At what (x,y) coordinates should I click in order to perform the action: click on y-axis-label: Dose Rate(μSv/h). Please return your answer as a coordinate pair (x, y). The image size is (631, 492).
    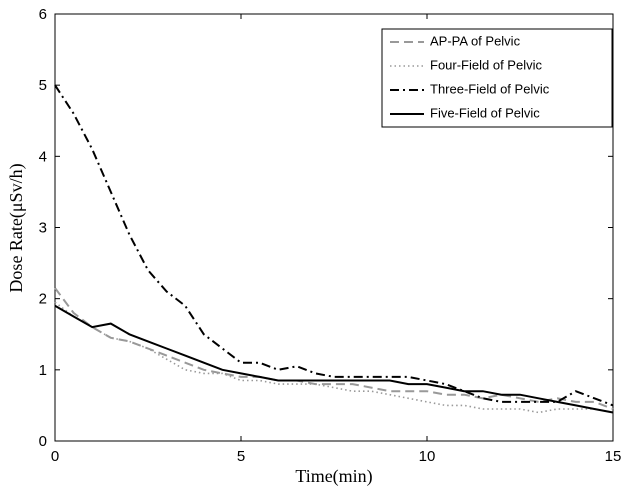
    Looking at the image, I should click on (16, 227).